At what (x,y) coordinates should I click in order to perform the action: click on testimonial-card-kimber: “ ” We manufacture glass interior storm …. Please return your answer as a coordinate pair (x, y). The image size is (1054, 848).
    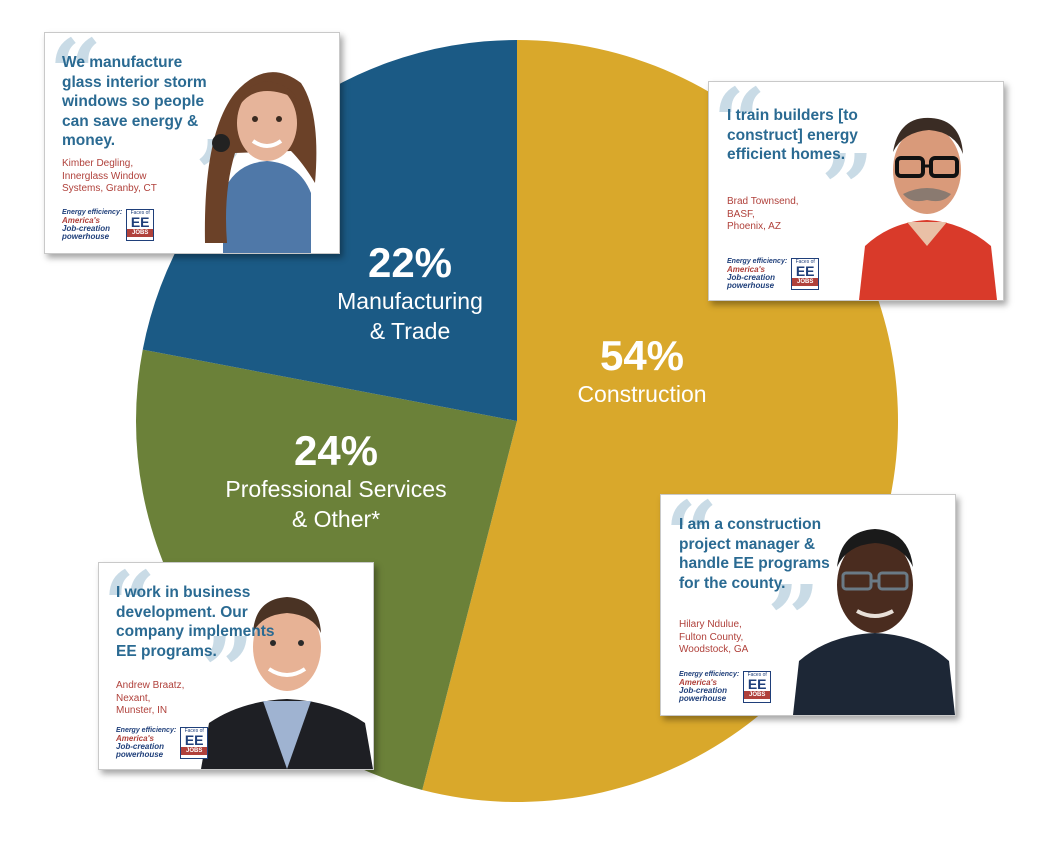
    Looking at the image, I should click on (192, 143).